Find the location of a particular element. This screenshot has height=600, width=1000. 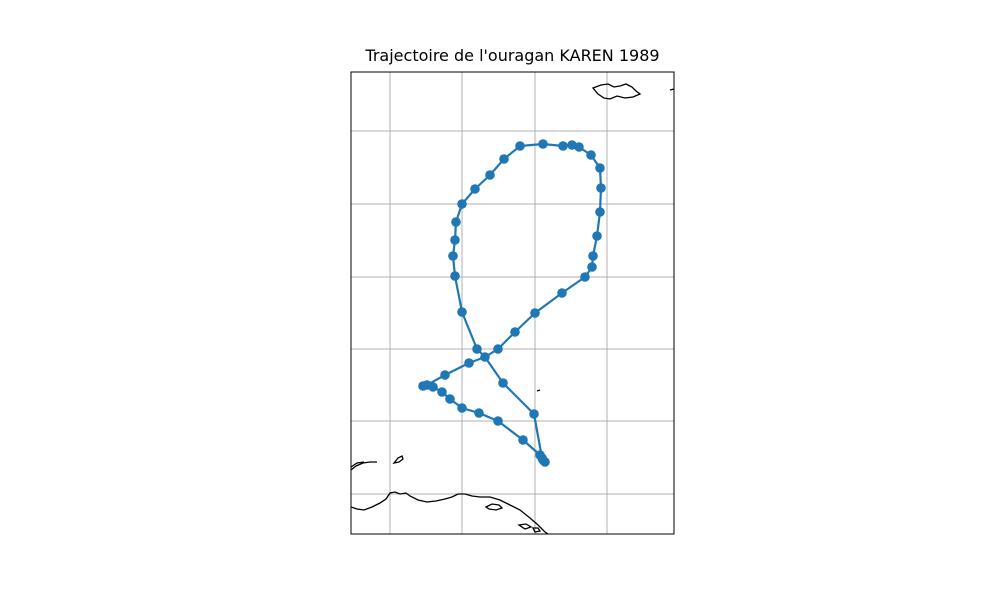

coastline-cuba is located at coordinates (364, 466).